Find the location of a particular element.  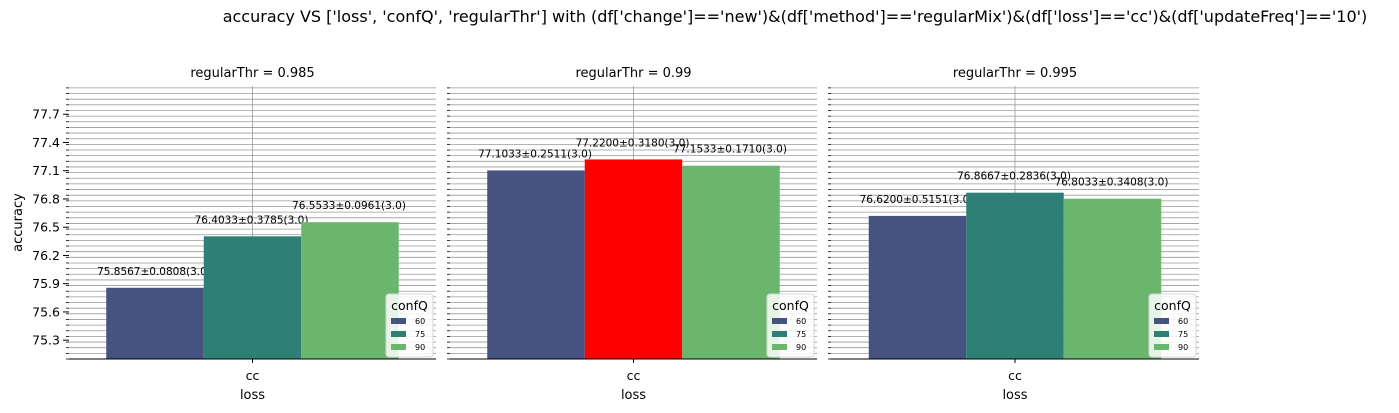

bar-value-label: 77.1533±0.1710(3.0) is located at coordinates (730, 150).